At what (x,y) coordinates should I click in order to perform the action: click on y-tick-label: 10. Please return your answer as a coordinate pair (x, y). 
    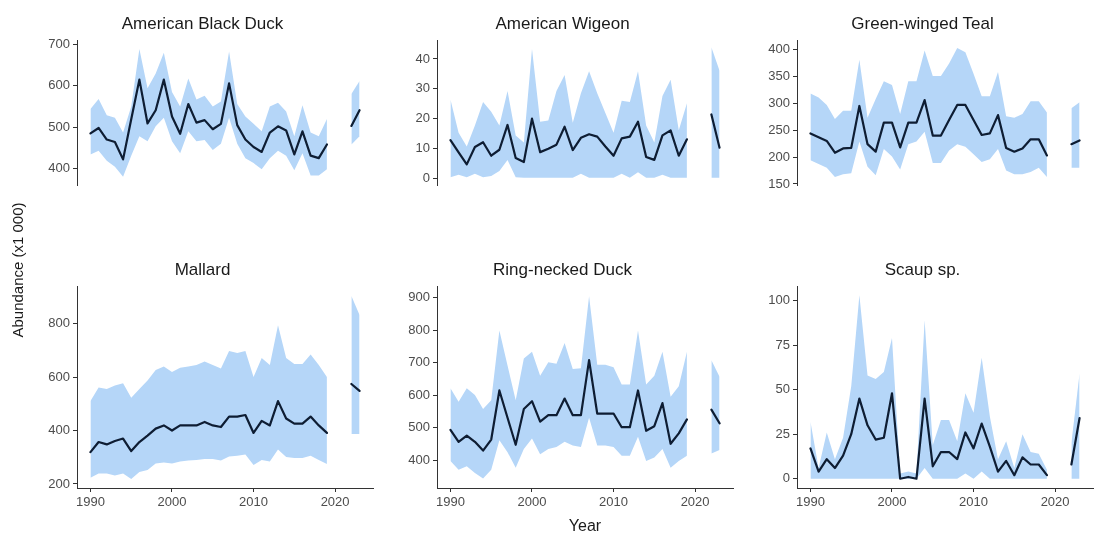
    Looking at the image, I should click on (422, 148).